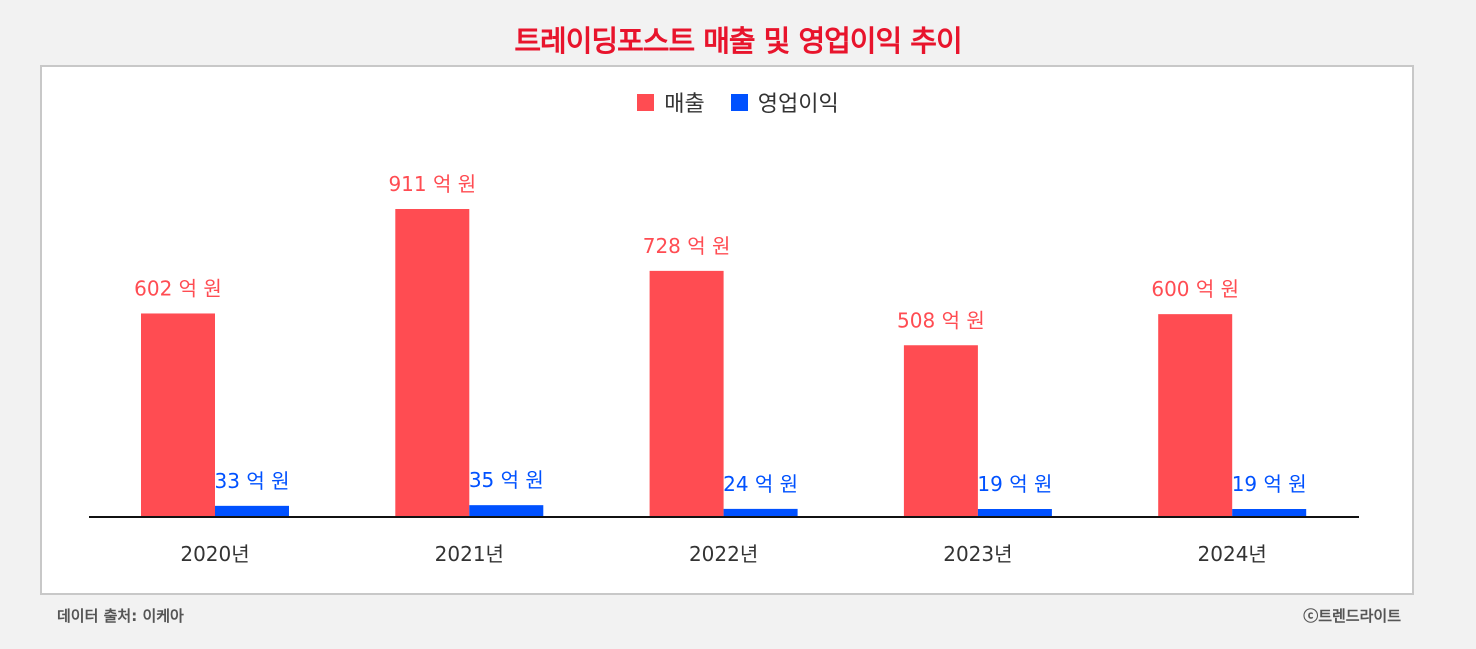  Describe the element at coordinates (646, 102) in the screenshot. I see `legend-swatch-revenue` at that location.